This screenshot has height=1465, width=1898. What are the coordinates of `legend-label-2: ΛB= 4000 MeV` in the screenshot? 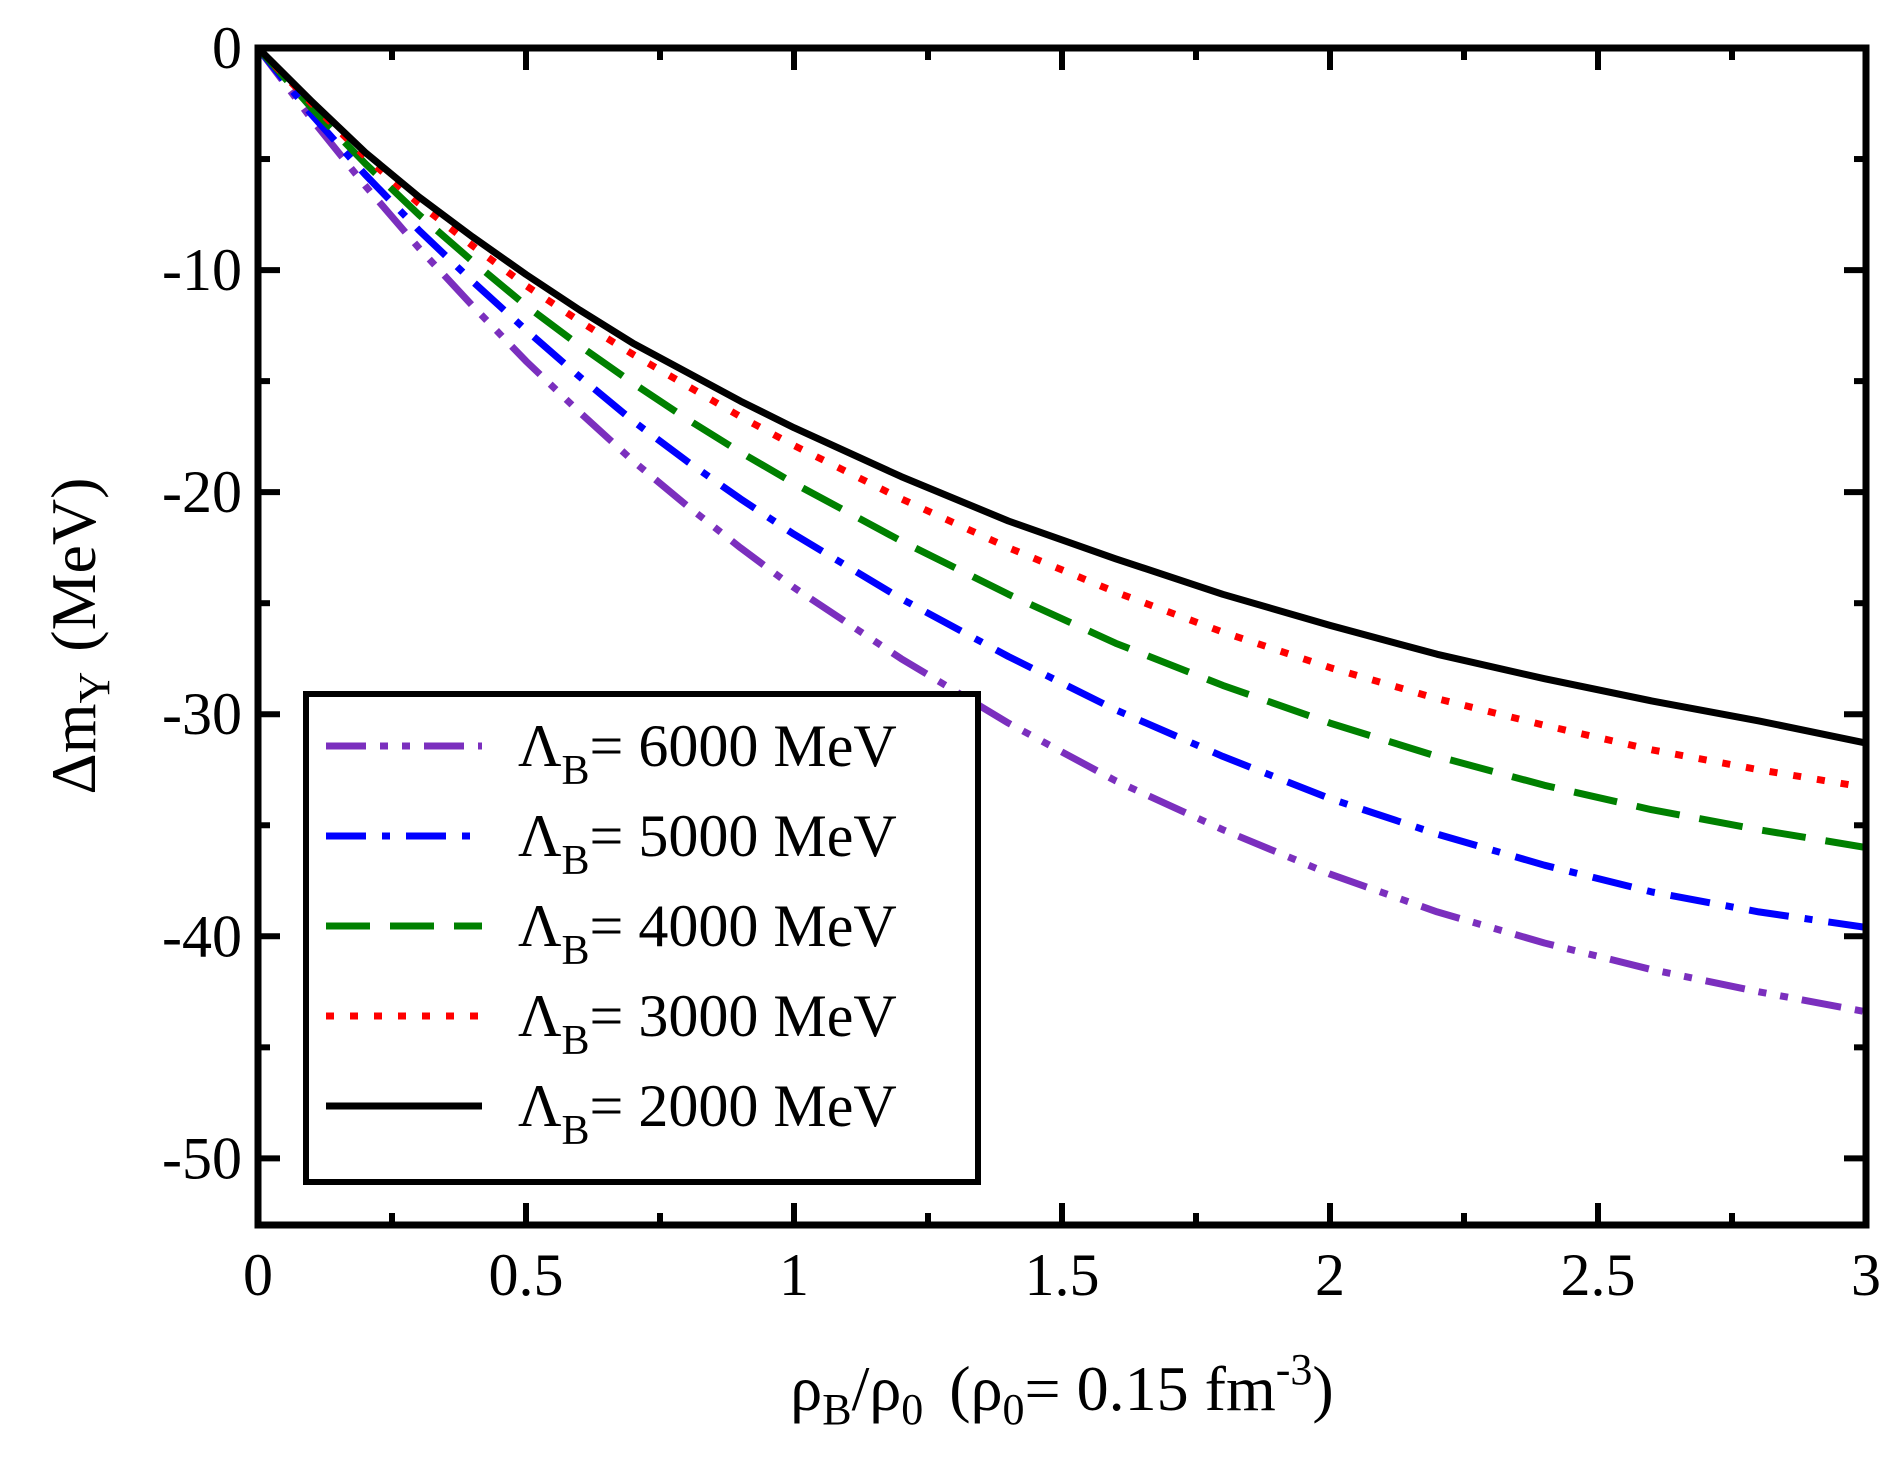 It's located at (707, 933).